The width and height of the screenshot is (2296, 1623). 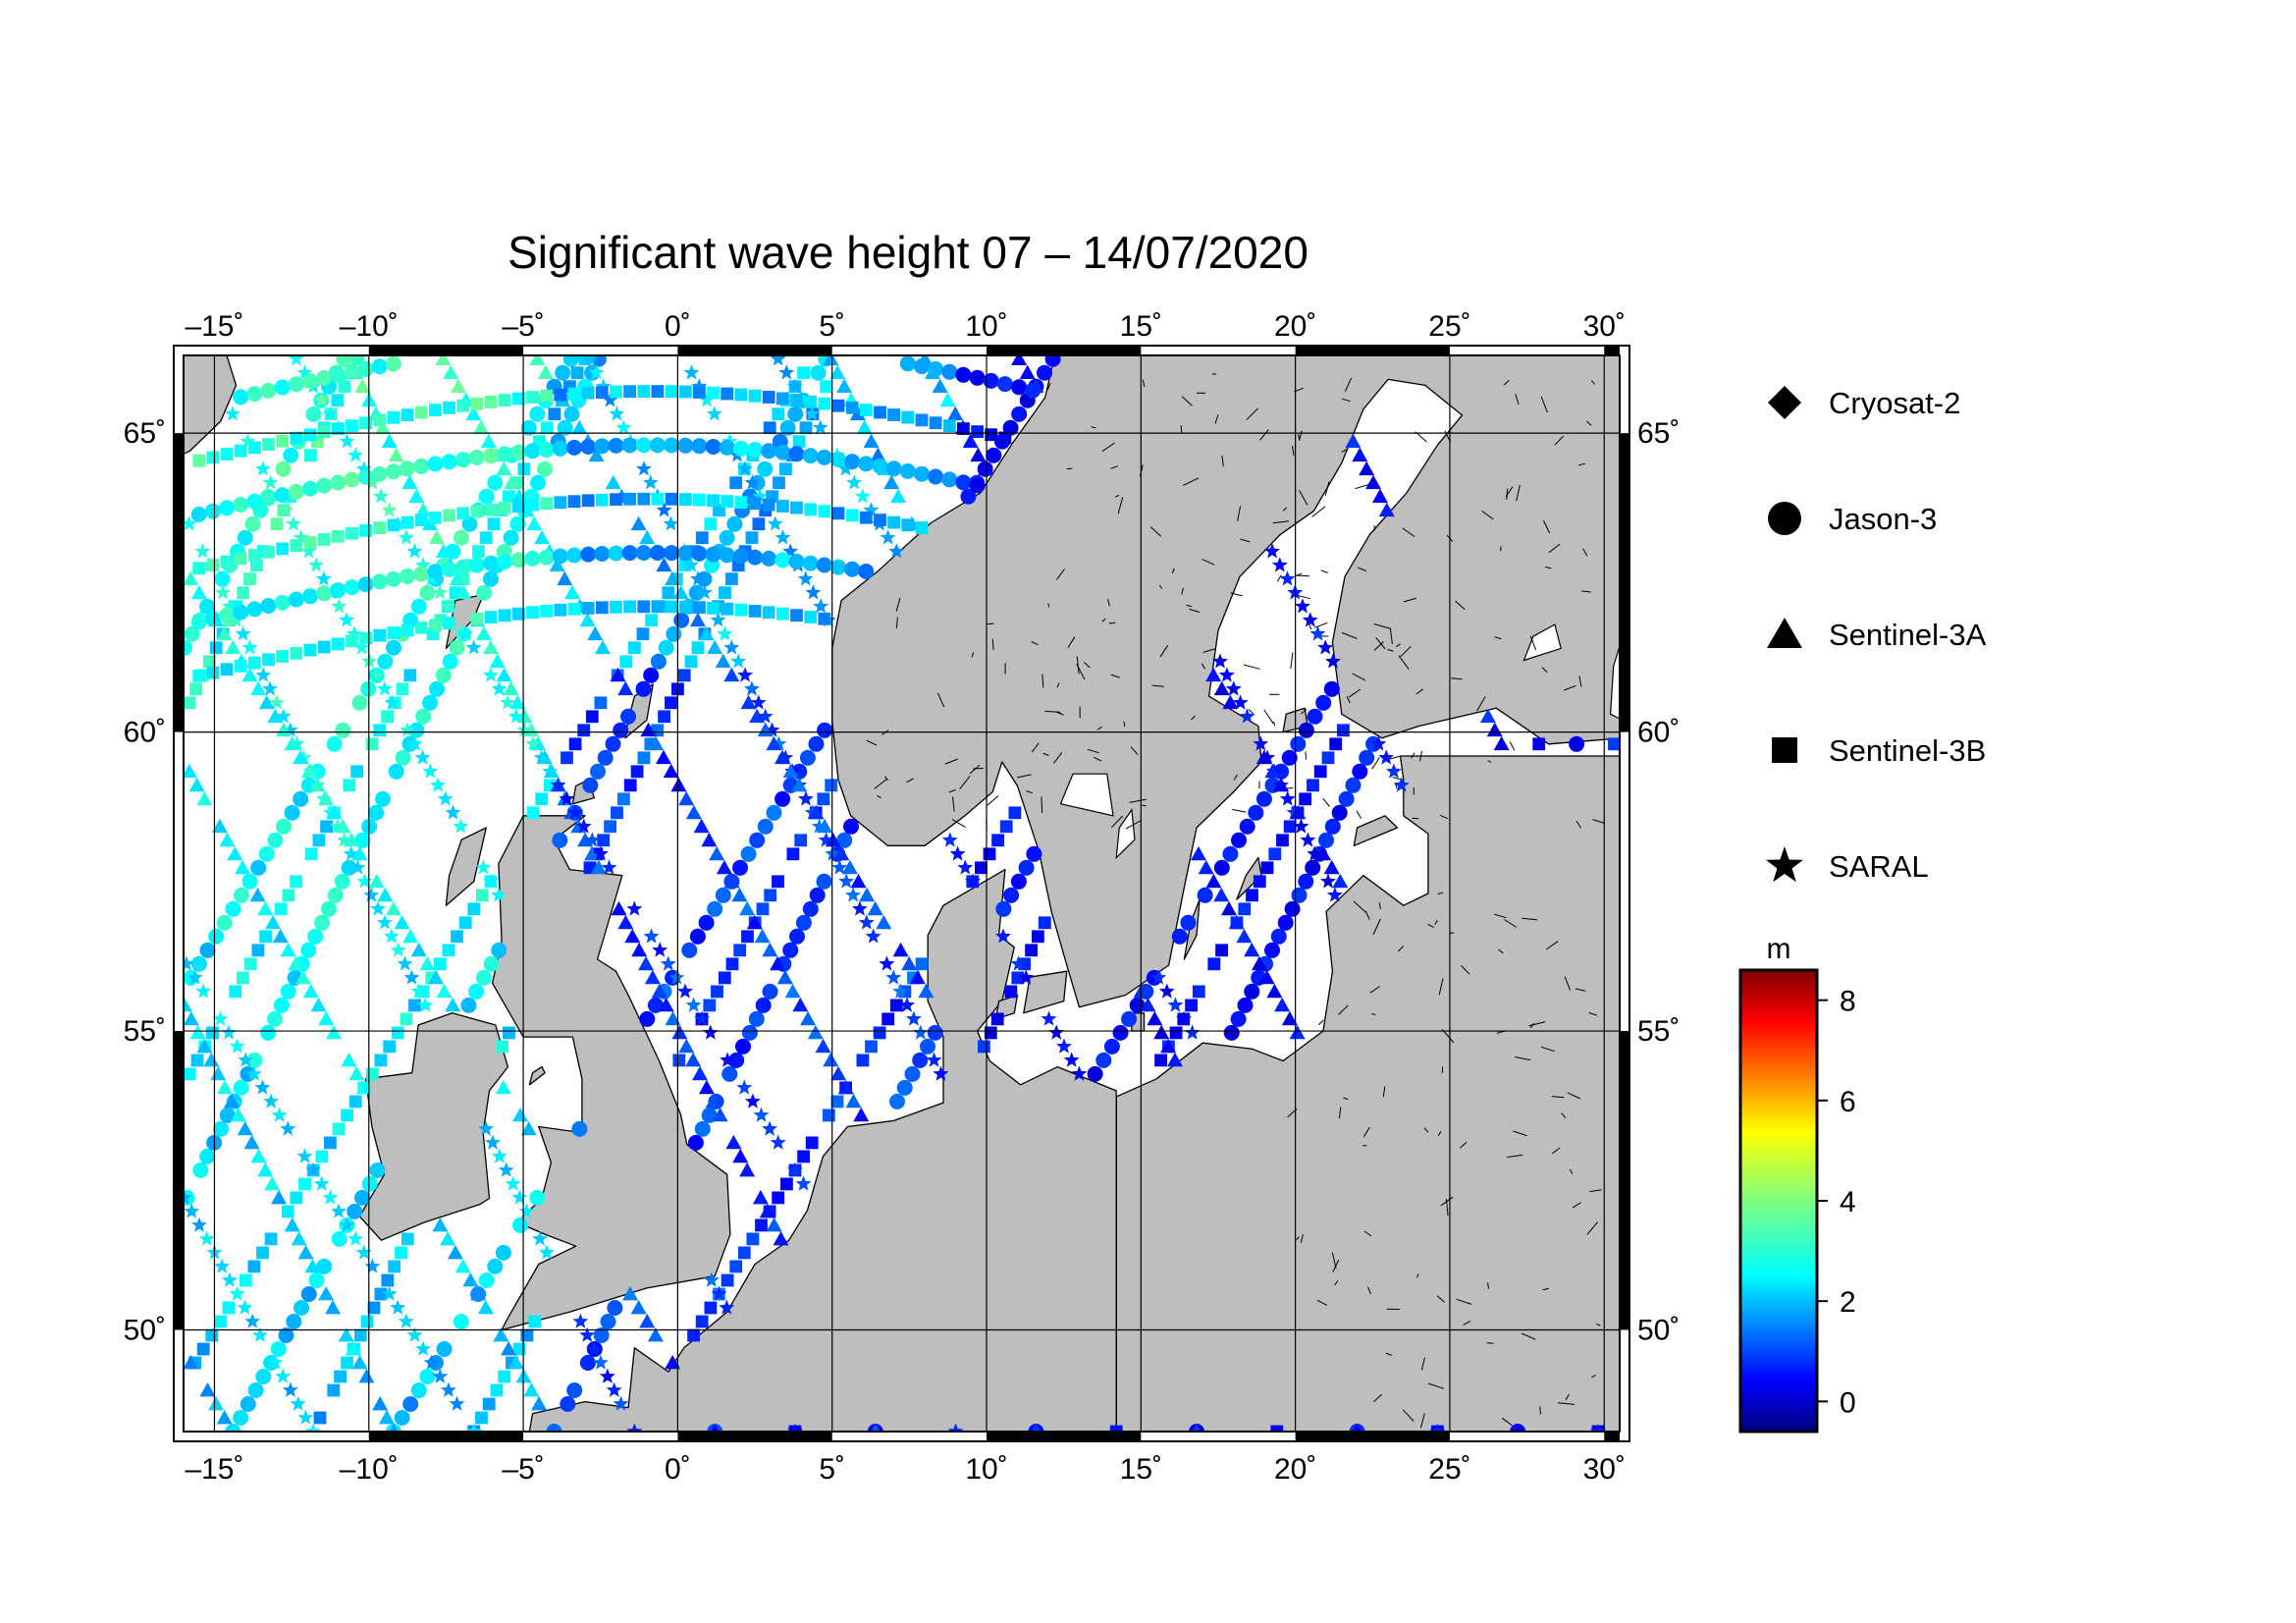 What do you see at coordinates (1542, 642) in the screenshot?
I see `lake-saimaa` at bounding box center [1542, 642].